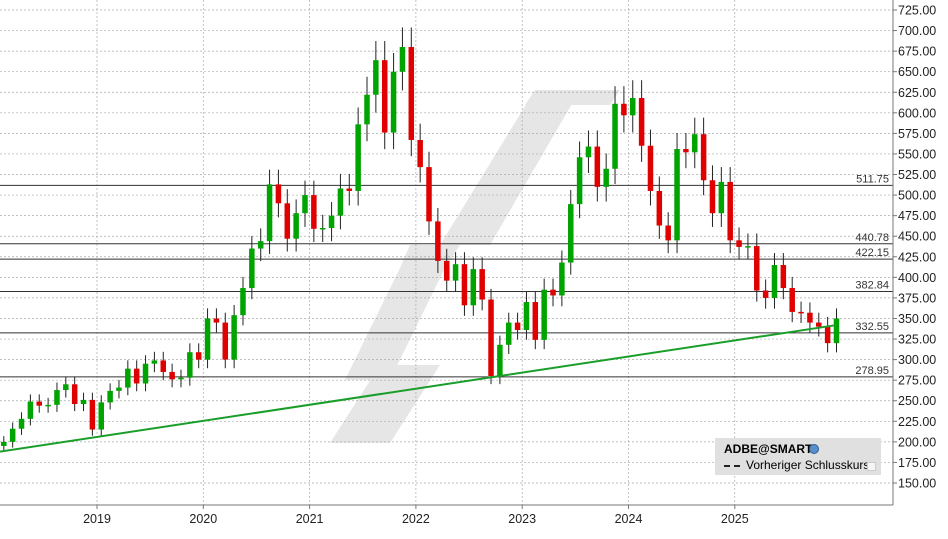  Describe the element at coordinates (814, 449) in the screenshot. I see `globe-icon` at that location.